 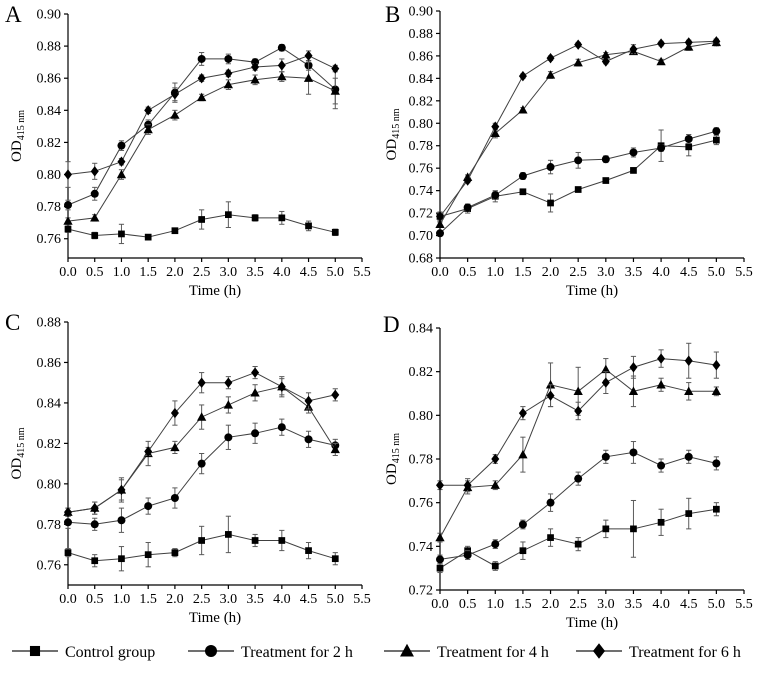 I want to click on svg-text: 0.78, so click(x=49, y=207).